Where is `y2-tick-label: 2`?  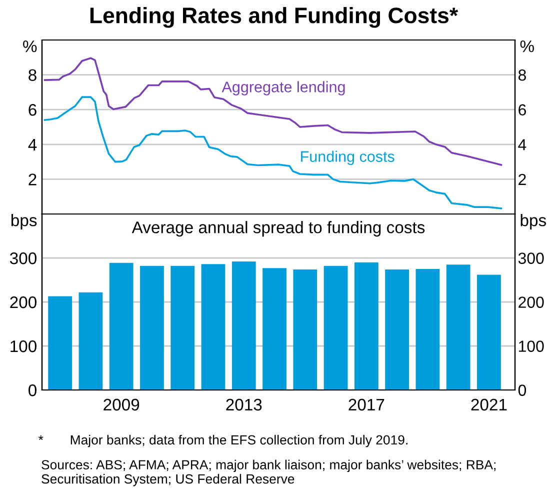 y2-tick-label: 2 is located at coordinates (522, 179).